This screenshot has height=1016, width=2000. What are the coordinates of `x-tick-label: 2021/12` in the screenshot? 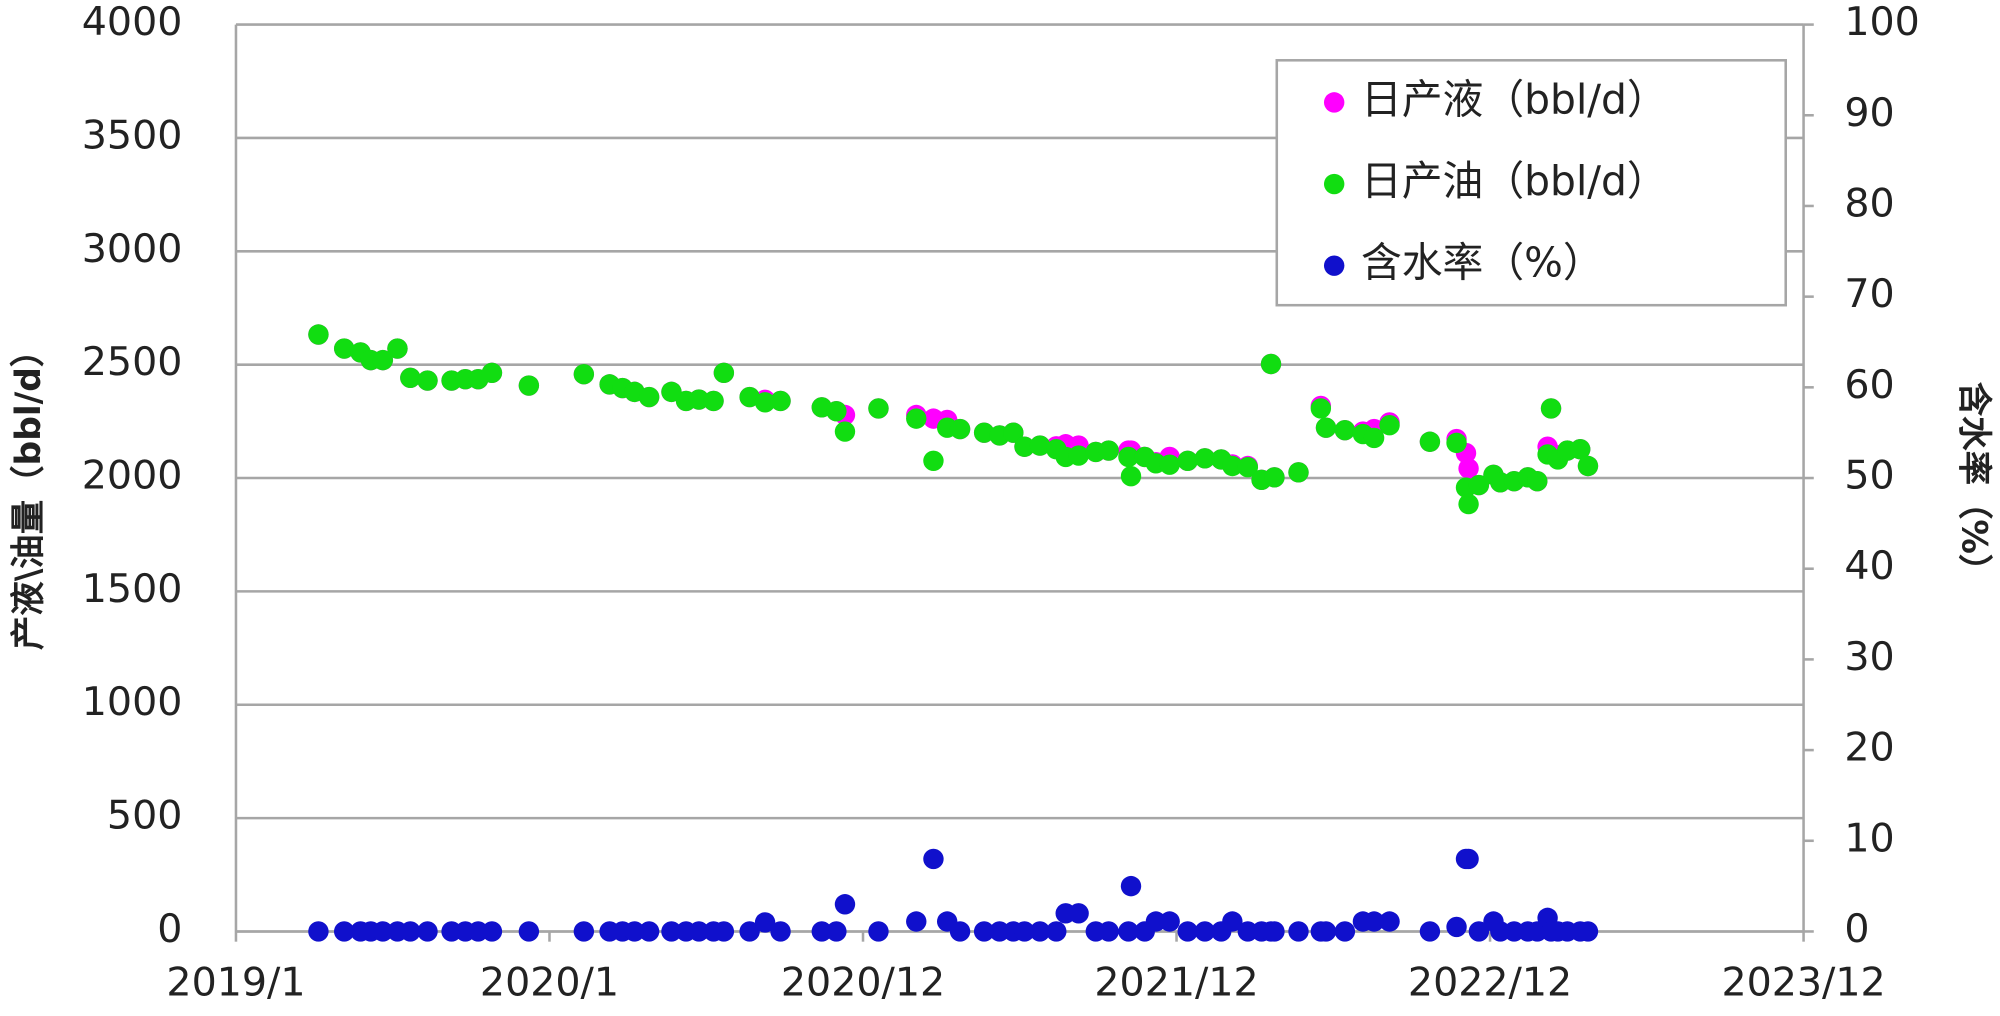 It's located at (1176, 983).